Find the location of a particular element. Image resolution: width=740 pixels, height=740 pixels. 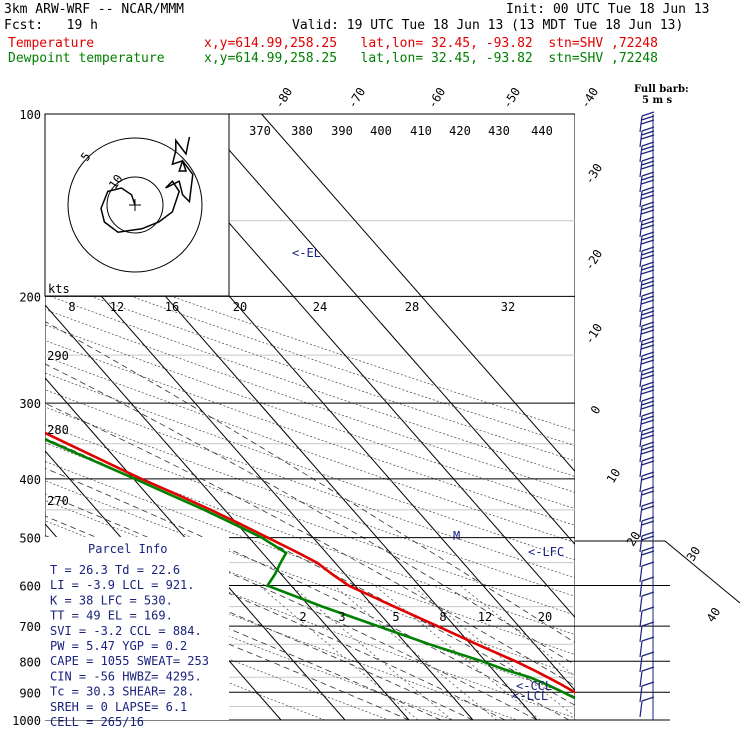

mixing-ratio-label-2: 2 is located at coordinates (302, 617).